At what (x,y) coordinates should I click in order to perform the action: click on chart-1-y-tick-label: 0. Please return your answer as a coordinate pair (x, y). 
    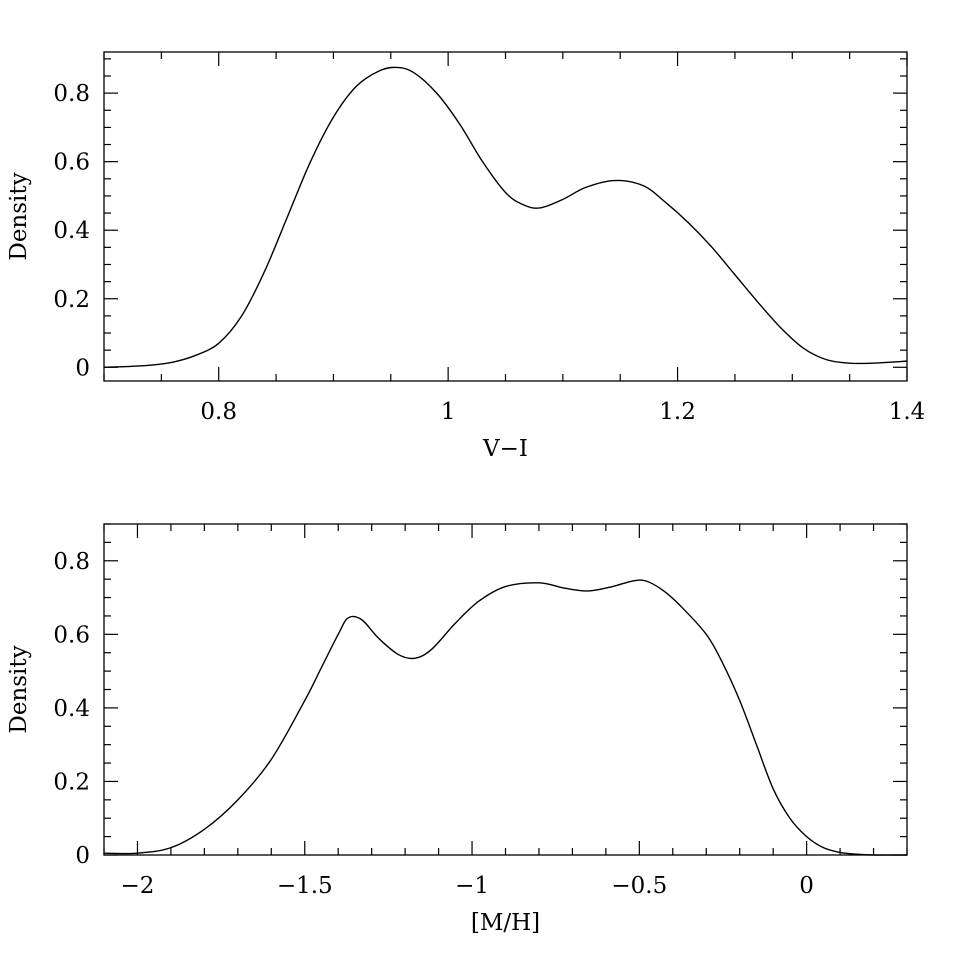
    Looking at the image, I should click on (82, 856).